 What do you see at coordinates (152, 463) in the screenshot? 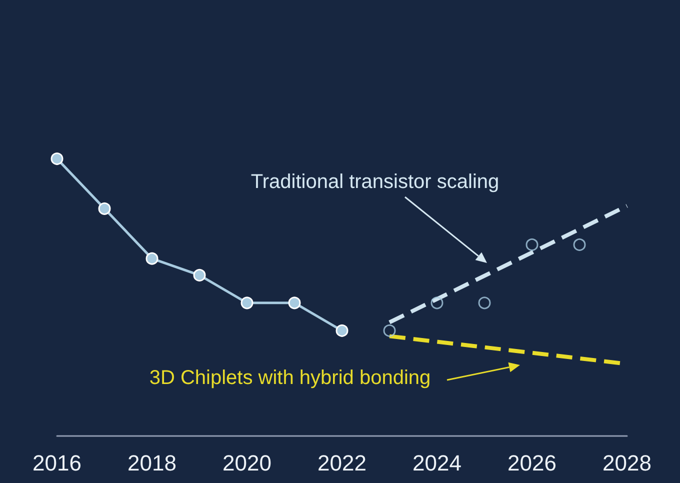
I see `x-tick-label: 2018` at bounding box center [152, 463].